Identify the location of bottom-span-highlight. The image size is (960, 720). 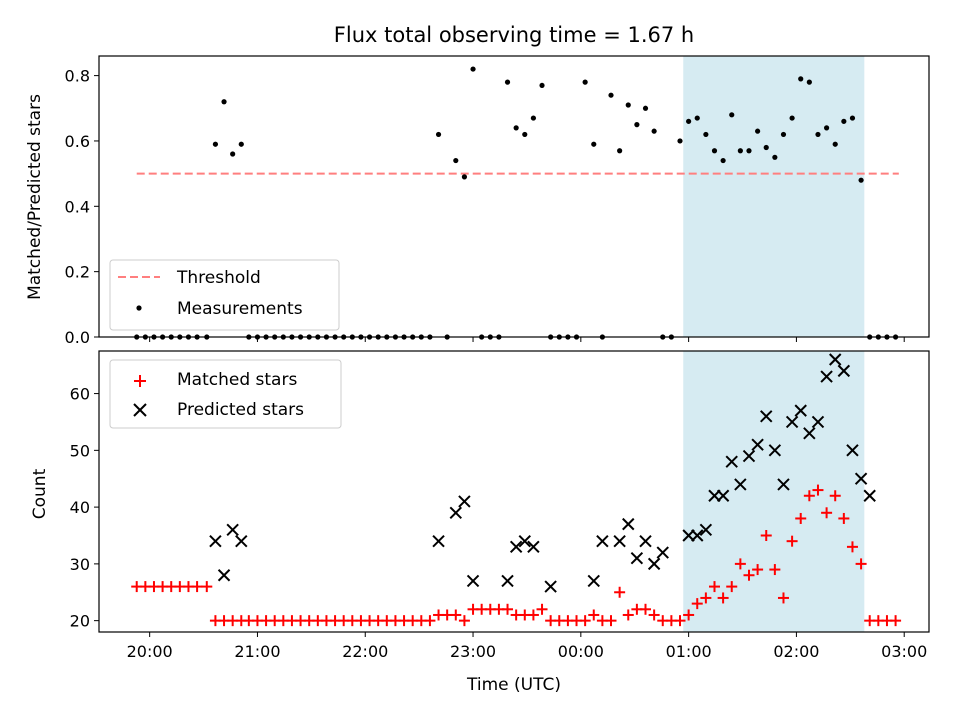
(774, 491).